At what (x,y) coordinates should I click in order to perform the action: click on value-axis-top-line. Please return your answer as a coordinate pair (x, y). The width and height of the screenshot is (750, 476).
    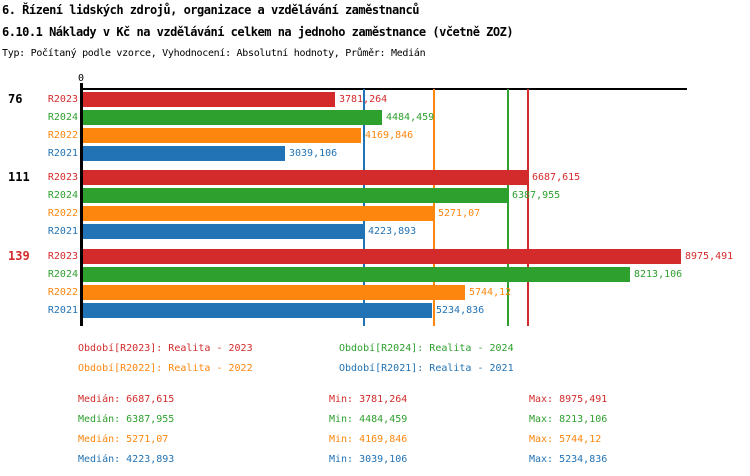
    Looking at the image, I should click on (384, 89).